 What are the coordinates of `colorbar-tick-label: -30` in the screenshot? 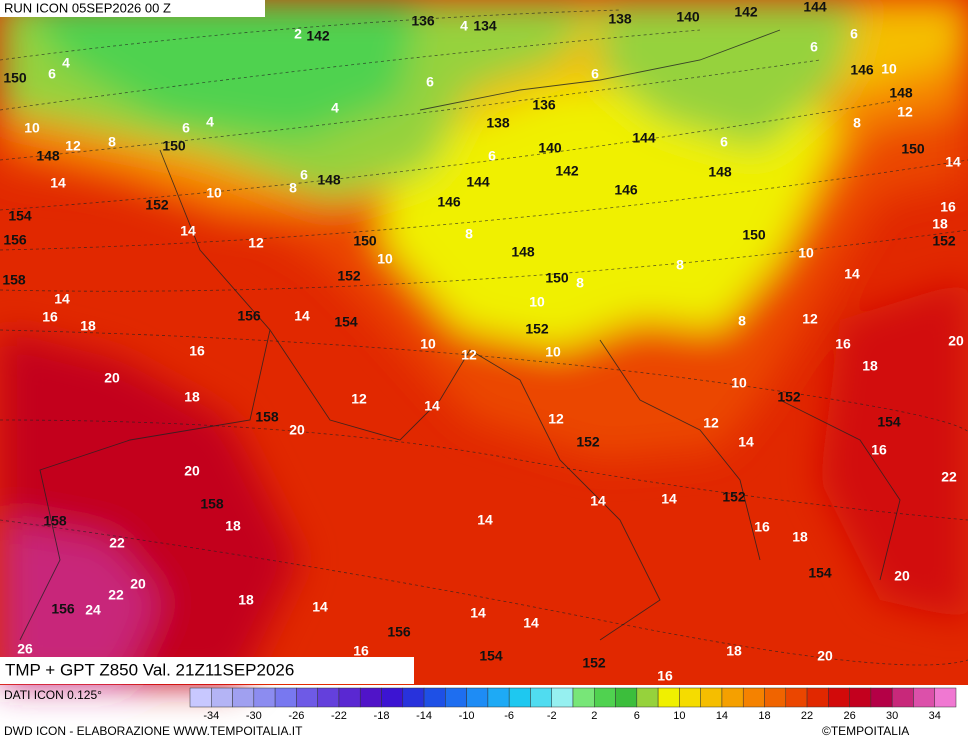 It's located at (254, 716).